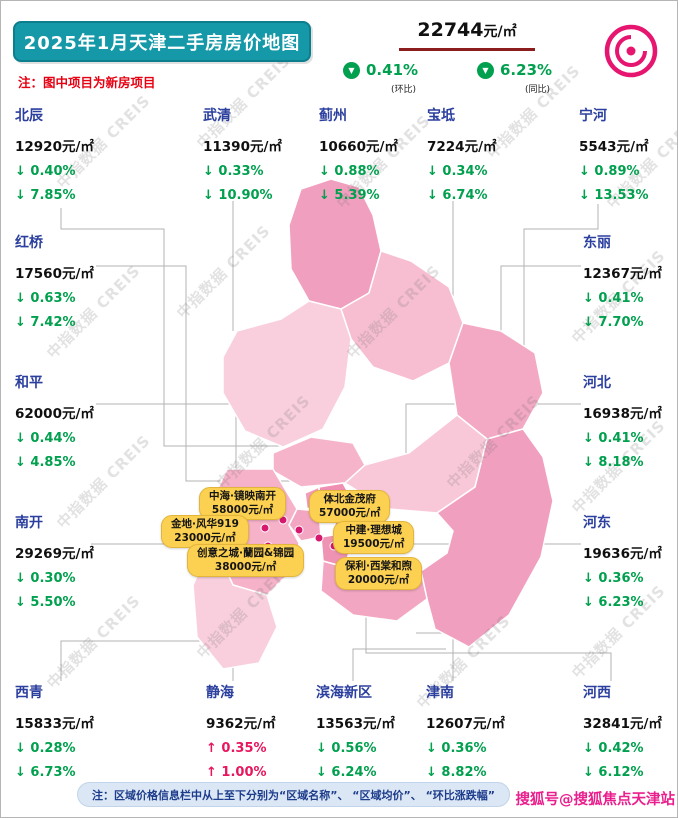 The width and height of the screenshot is (678, 818). I want to click on district-price: 7224元/㎡, so click(462, 147).